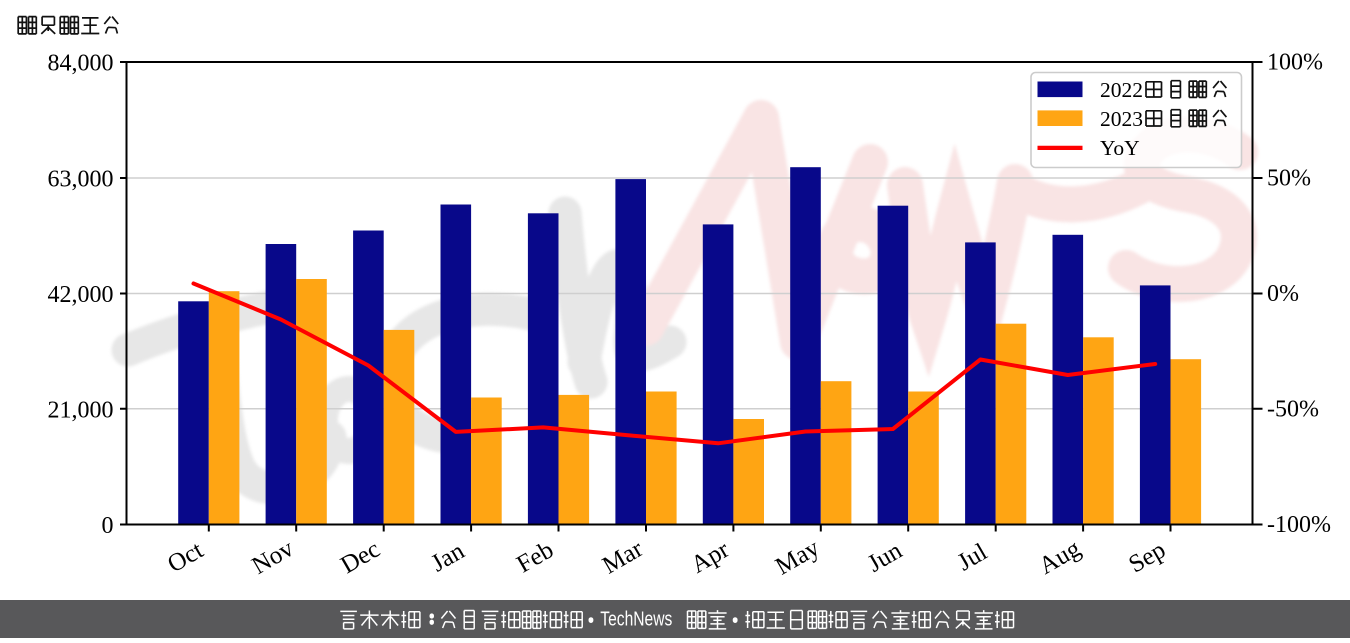  Describe the element at coordinates (81, 64) in the screenshot. I see `svg-text: 84,000` at that location.